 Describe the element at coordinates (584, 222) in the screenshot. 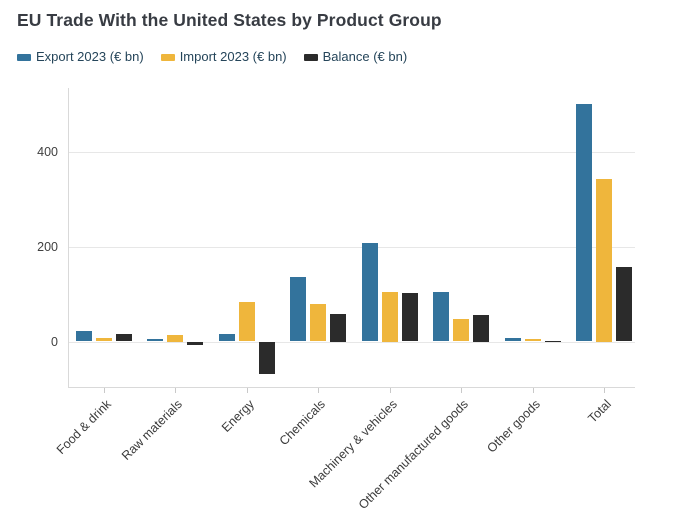

I see `bar-series1-group8` at that location.